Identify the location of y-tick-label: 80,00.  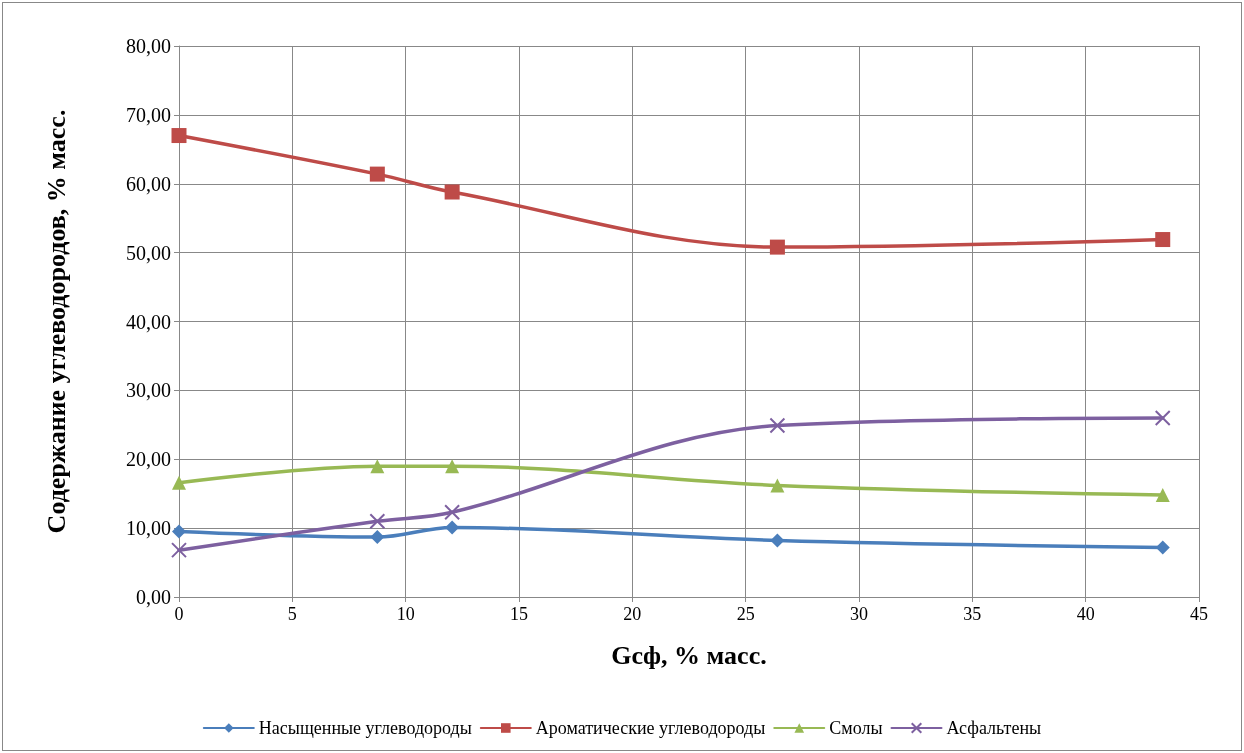
(148, 46).